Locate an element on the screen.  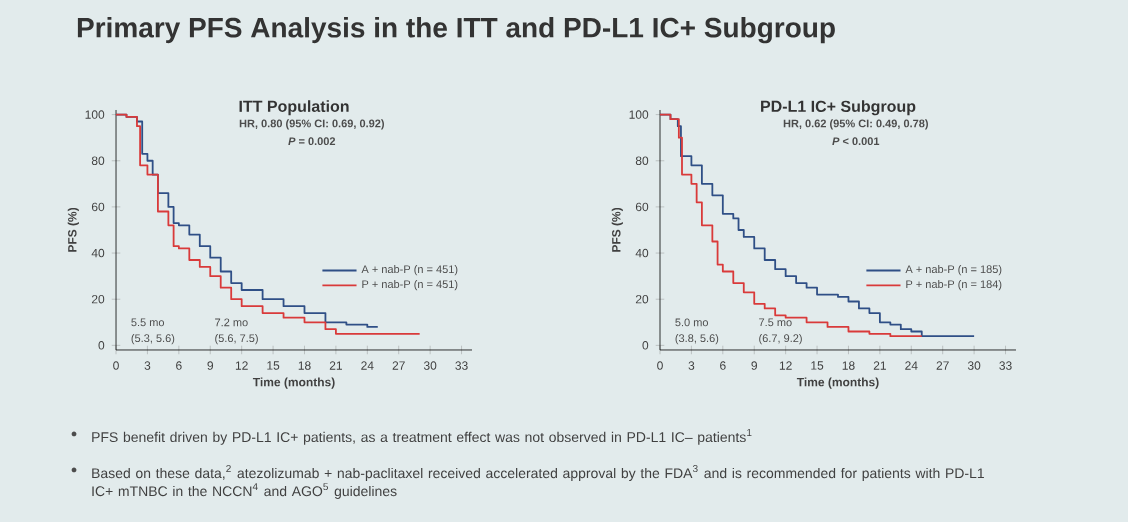
chart-subtitle: ITT Population is located at coordinates (294, 108).